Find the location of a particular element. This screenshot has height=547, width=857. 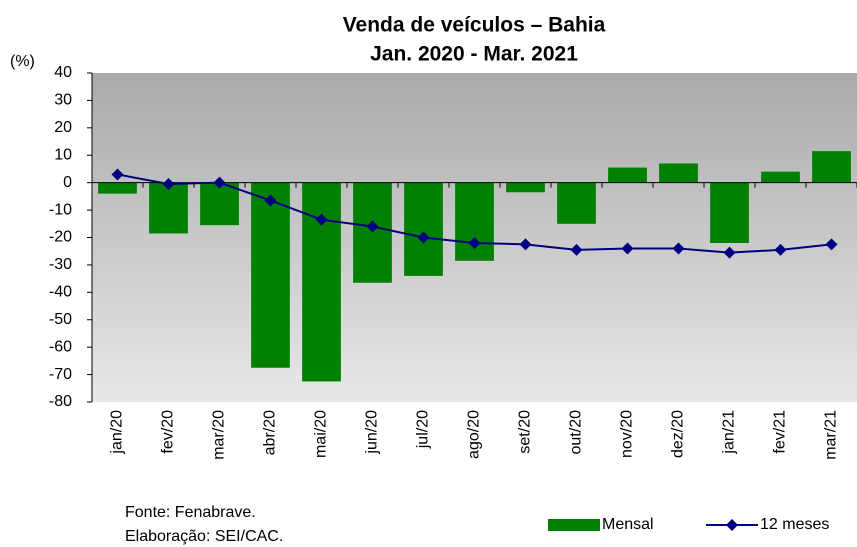

y-tick-label: 10 is located at coordinates (63, 154).